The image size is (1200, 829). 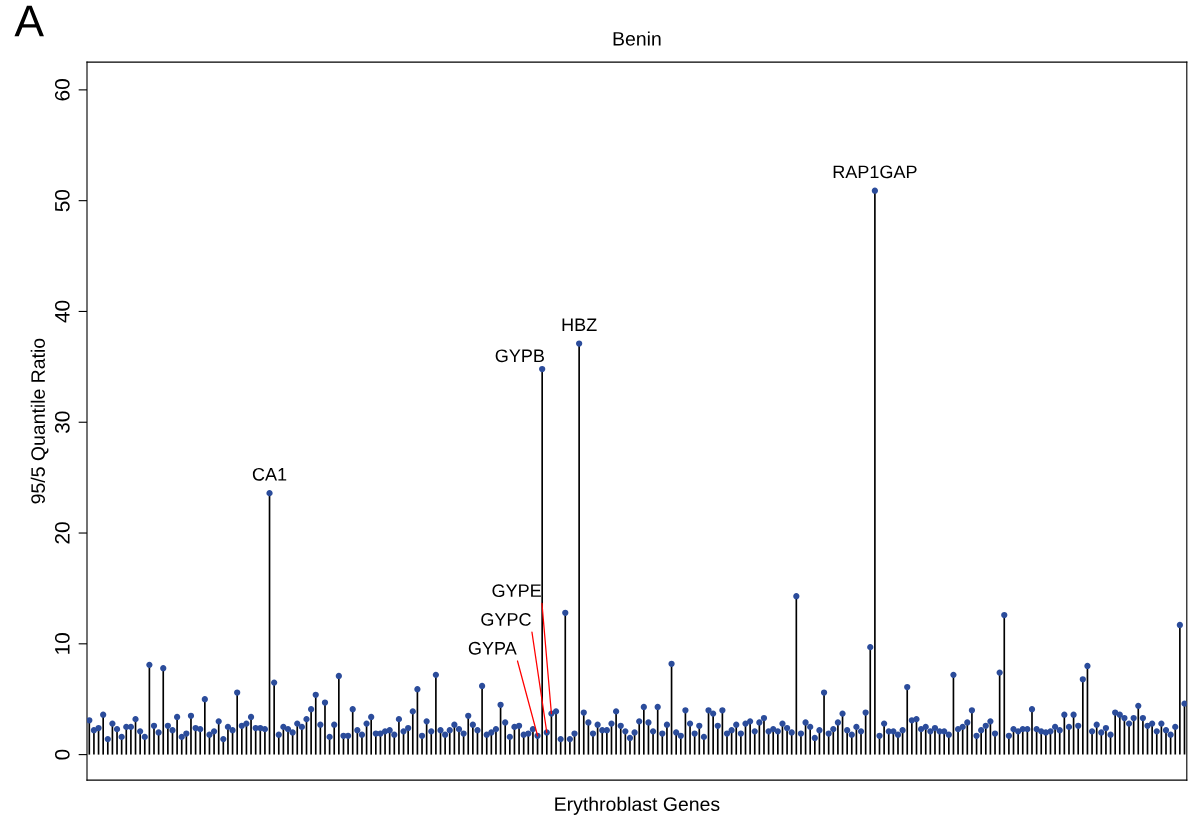 I want to click on y-tick-label: 50, so click(x=62, y=200).